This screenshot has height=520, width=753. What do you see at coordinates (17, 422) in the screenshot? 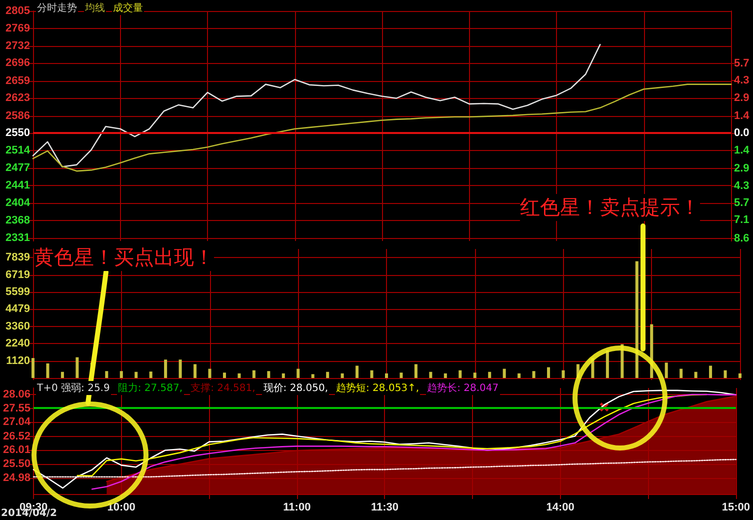
I see `y-tick-label: 27.04` at bounding box center [17, 422].